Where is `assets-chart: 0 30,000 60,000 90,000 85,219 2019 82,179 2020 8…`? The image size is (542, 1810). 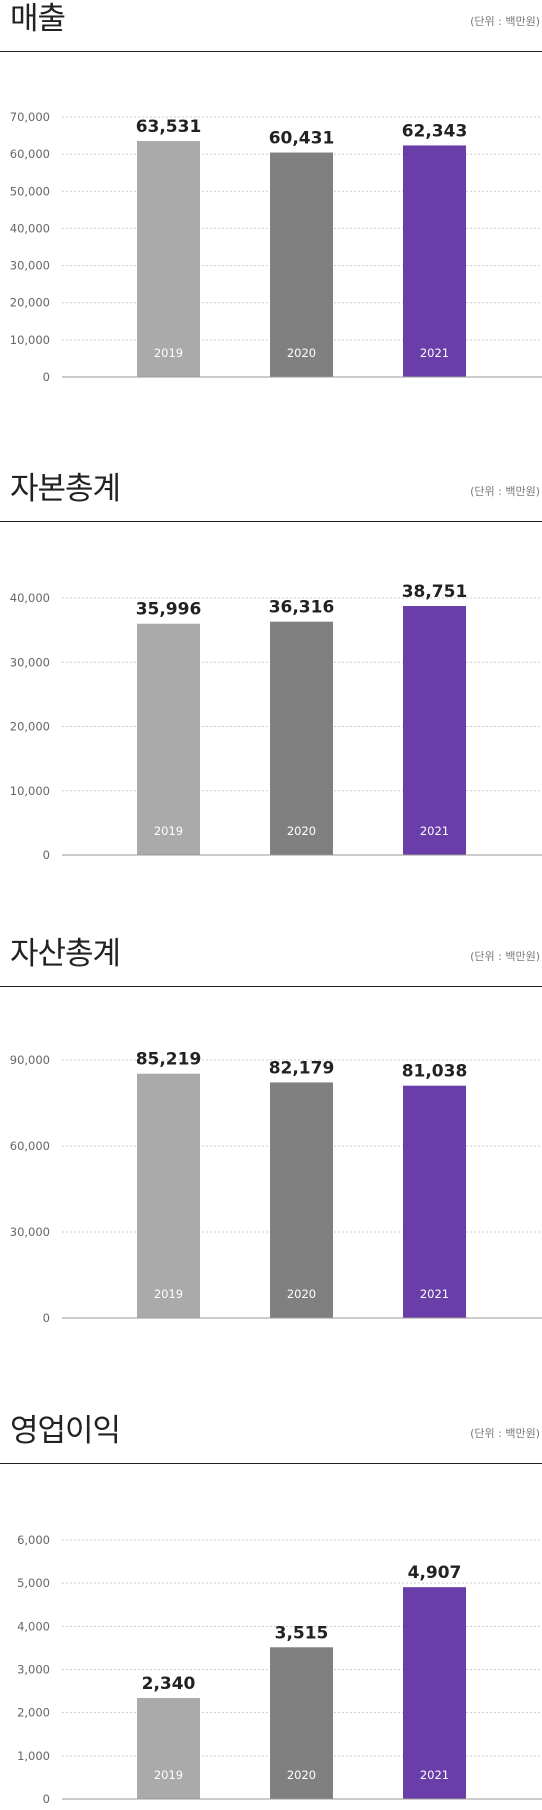
assets-chart: 0 30,000 60,000 90,000 85,219 2019 82,179 2020 8… is located at coordinates (276, 1187).